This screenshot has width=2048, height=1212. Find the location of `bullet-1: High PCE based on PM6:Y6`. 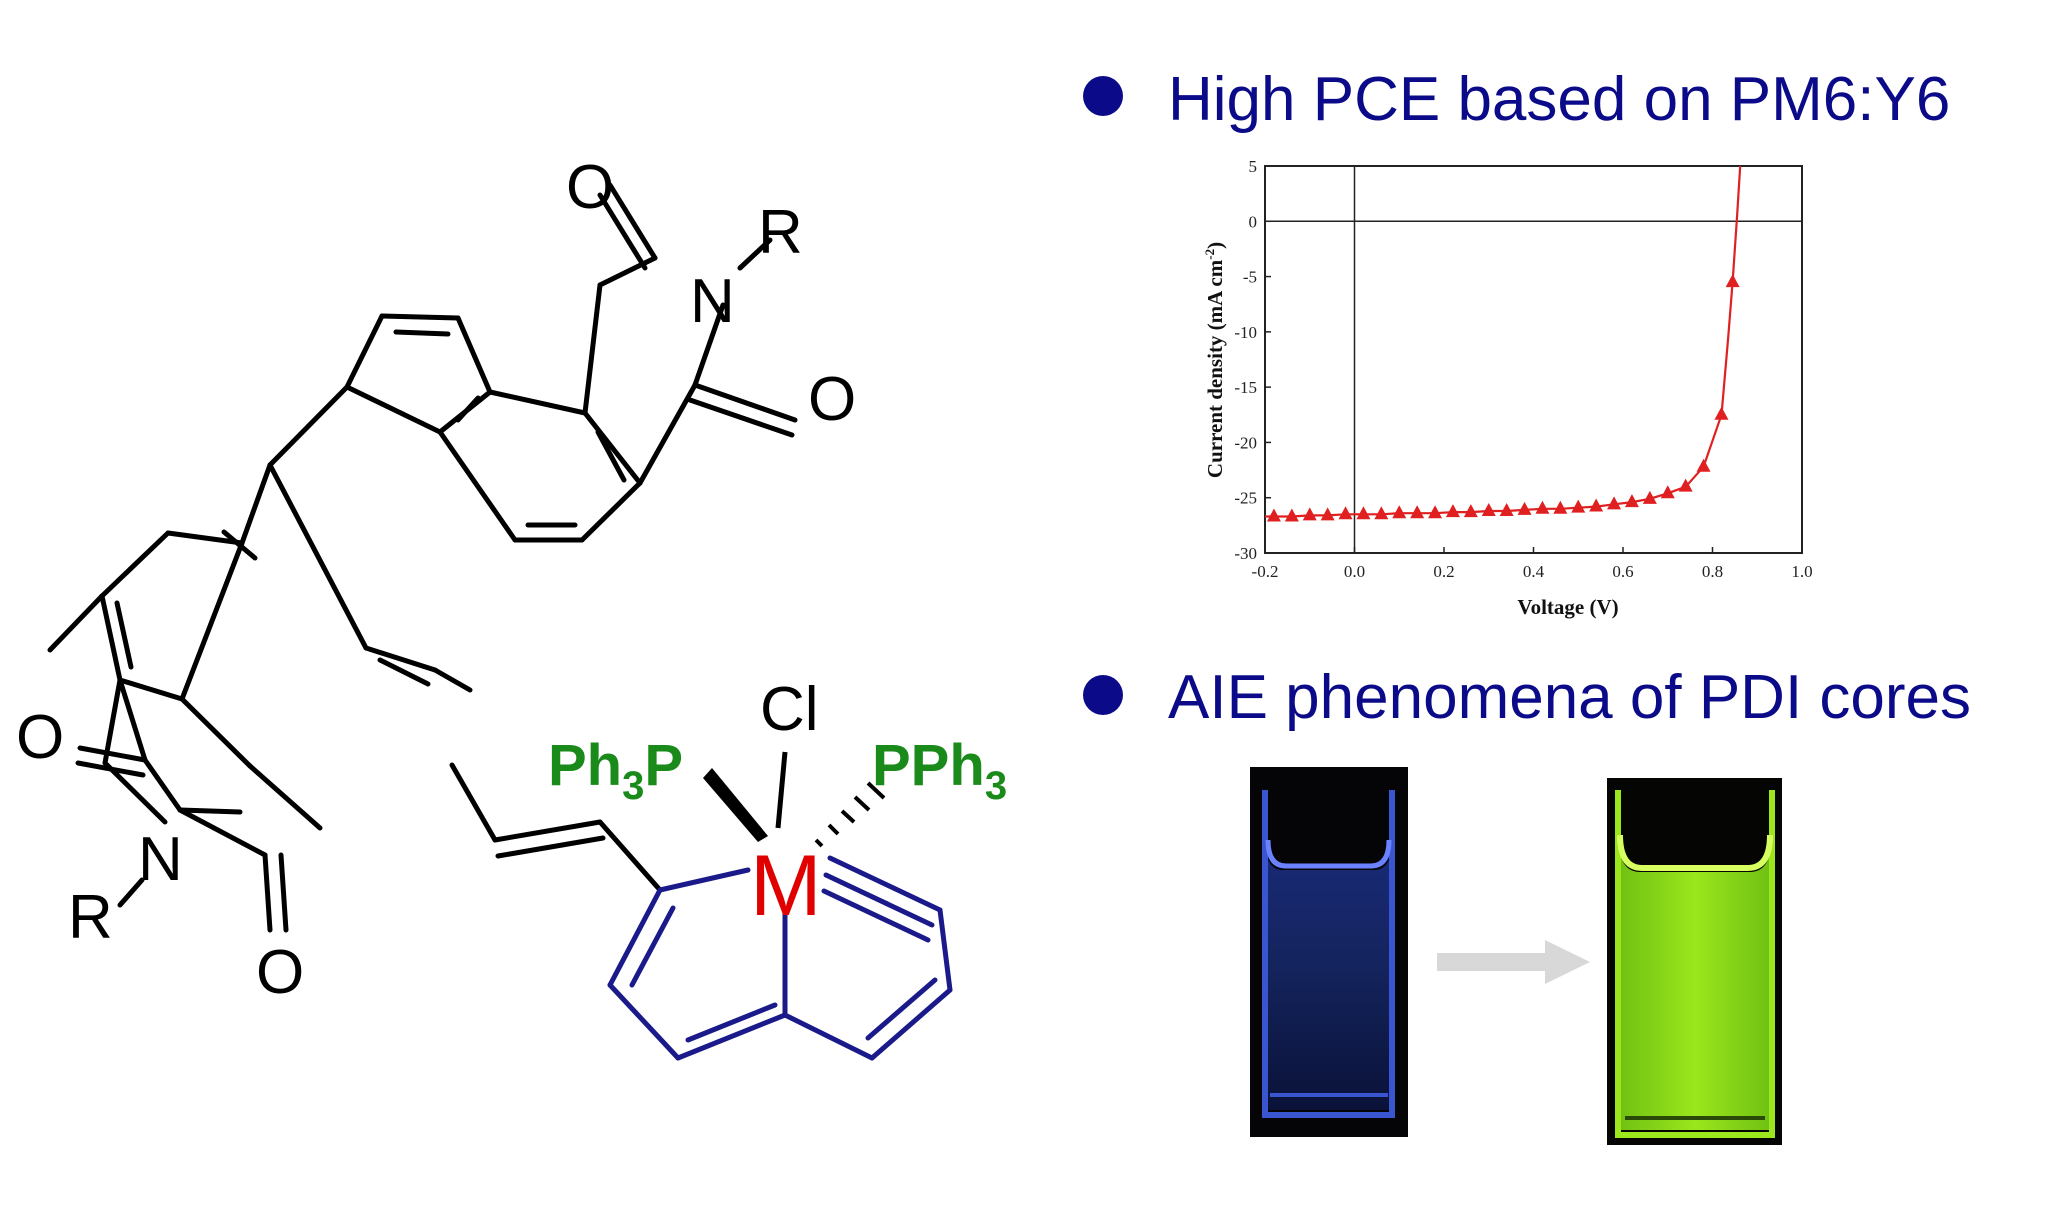

bullet-1: High PCE based on PM6:Y6 is located at coordinates (1516, 99).